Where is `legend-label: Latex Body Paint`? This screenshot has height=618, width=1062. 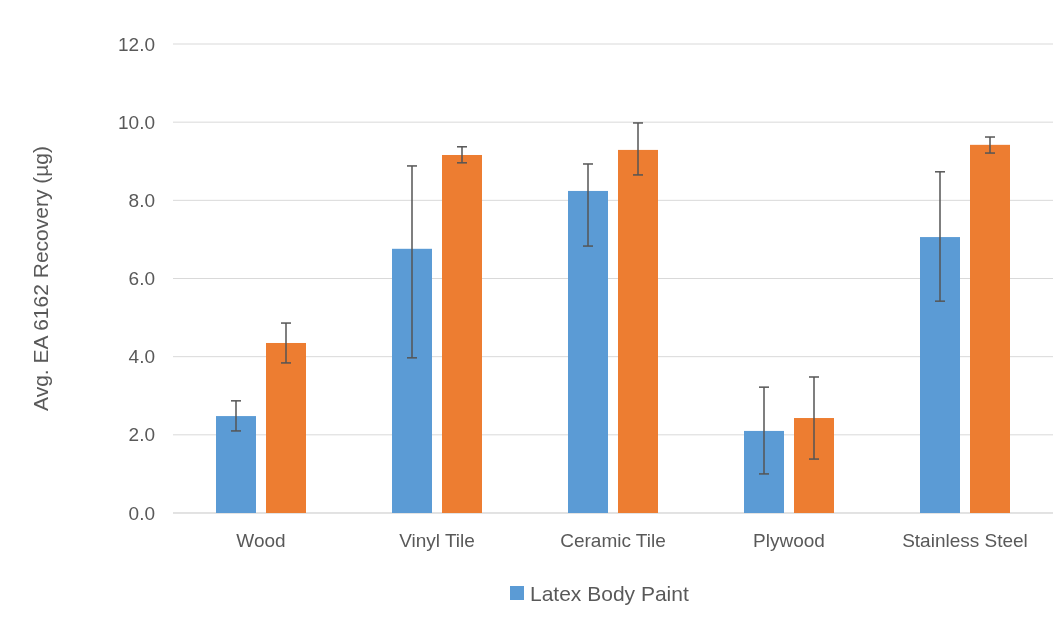
legend-label: Latex Body Paint is located at coordinates (609, 594).